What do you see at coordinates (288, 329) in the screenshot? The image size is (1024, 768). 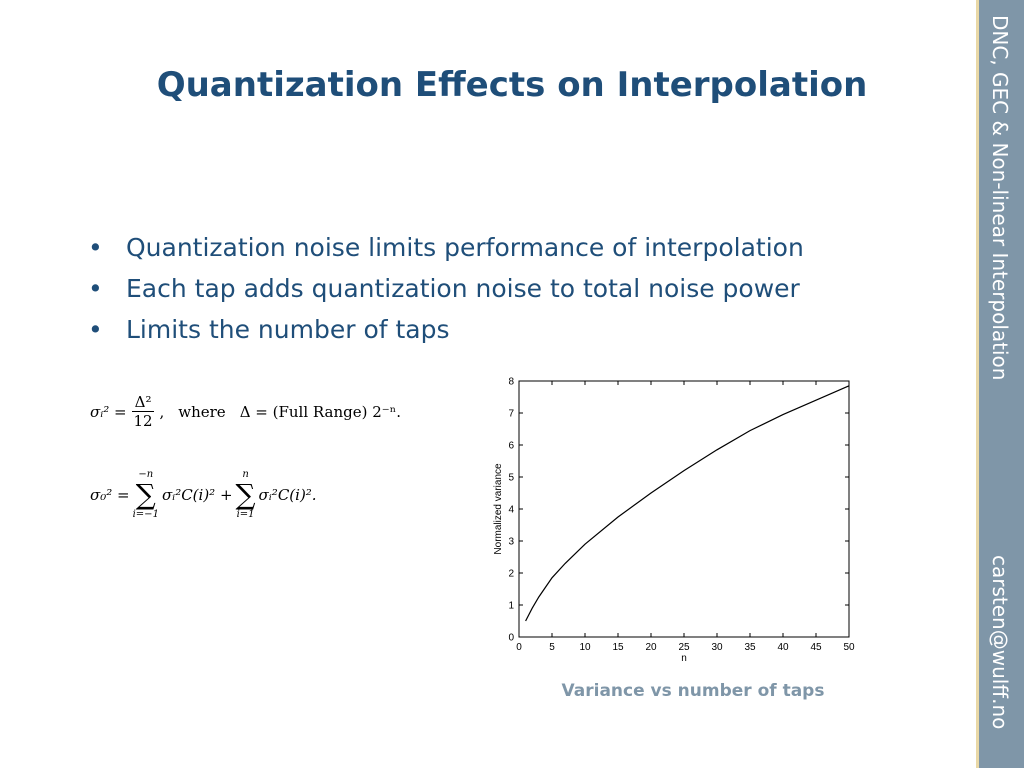 I see `bullet-text: Limits the number of taps` at bounding box center [288, 329].